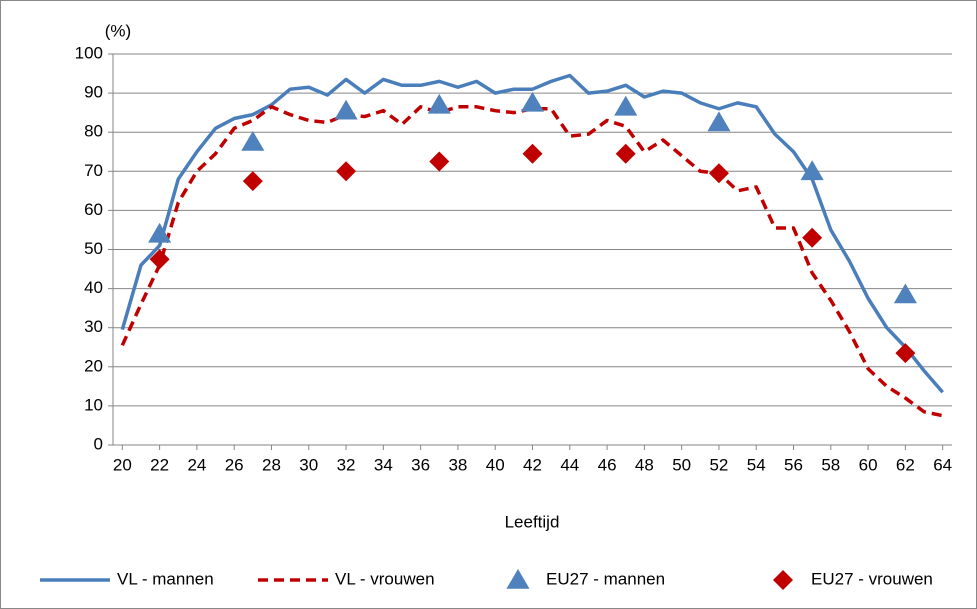 This screenshot has width=977, height=609. Describe the element at coordinates (122, 464) in the screenshot. I see `x-tick-label: 20` at that location.